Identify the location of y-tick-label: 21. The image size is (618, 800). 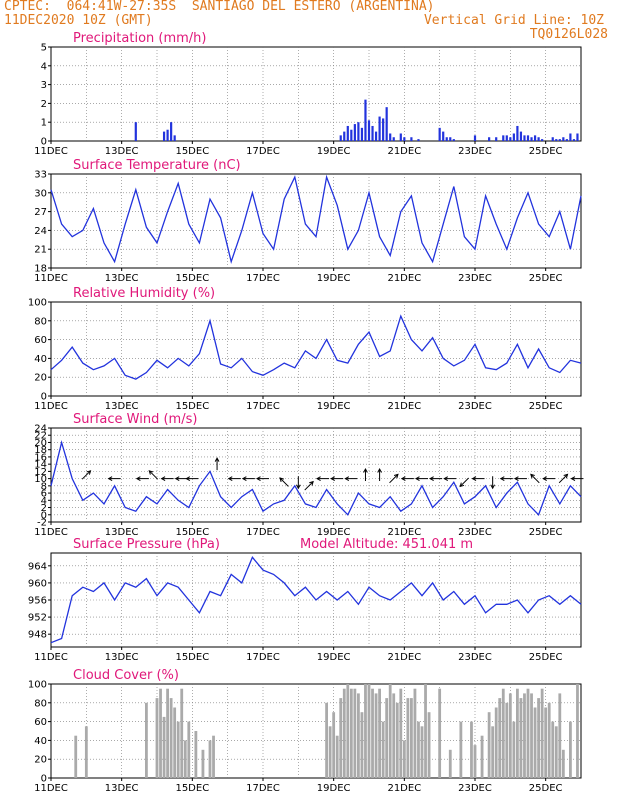
(40, 250).